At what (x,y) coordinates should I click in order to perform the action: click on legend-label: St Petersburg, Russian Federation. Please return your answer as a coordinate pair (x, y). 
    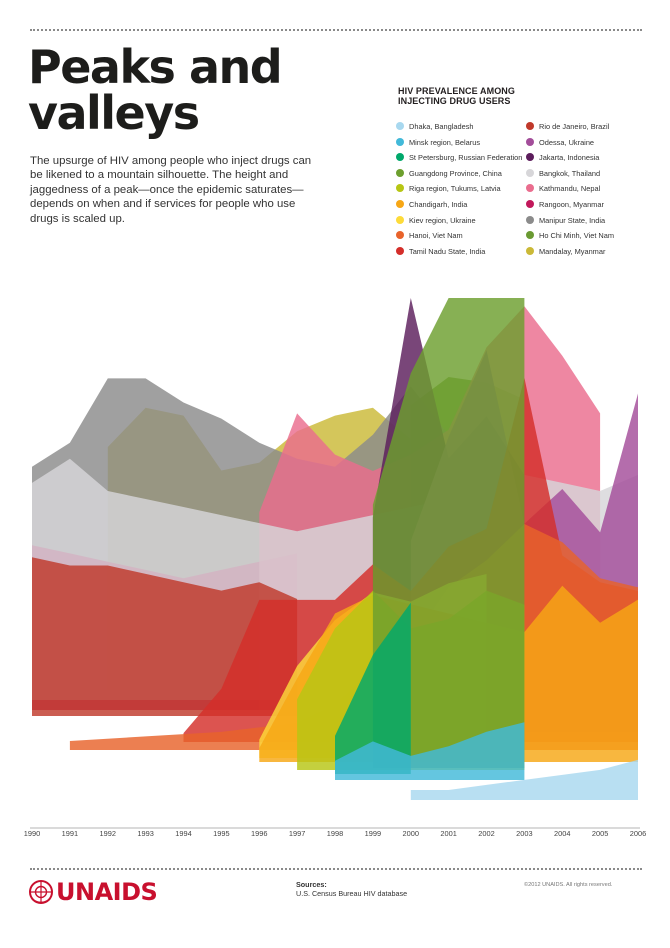
    Looking at the image, I should click on (466, 158).